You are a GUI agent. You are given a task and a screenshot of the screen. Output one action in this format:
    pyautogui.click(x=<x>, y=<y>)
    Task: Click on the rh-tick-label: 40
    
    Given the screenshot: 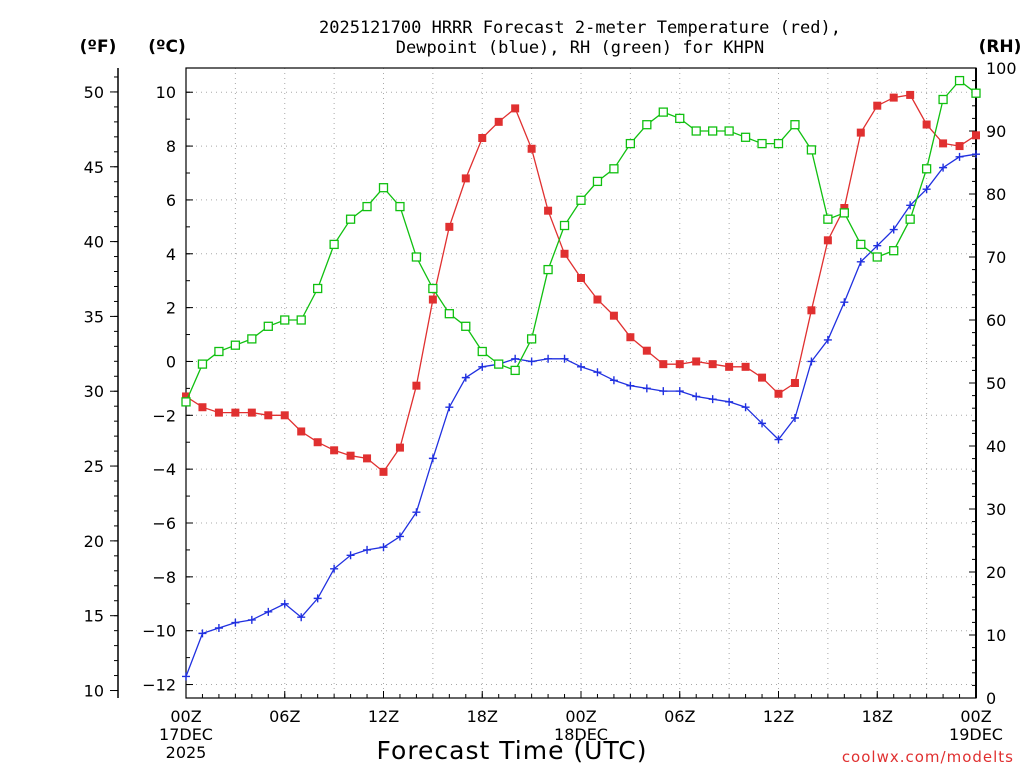 What is the action you would take?
    pyautogui.click(x=996, y=446)
    